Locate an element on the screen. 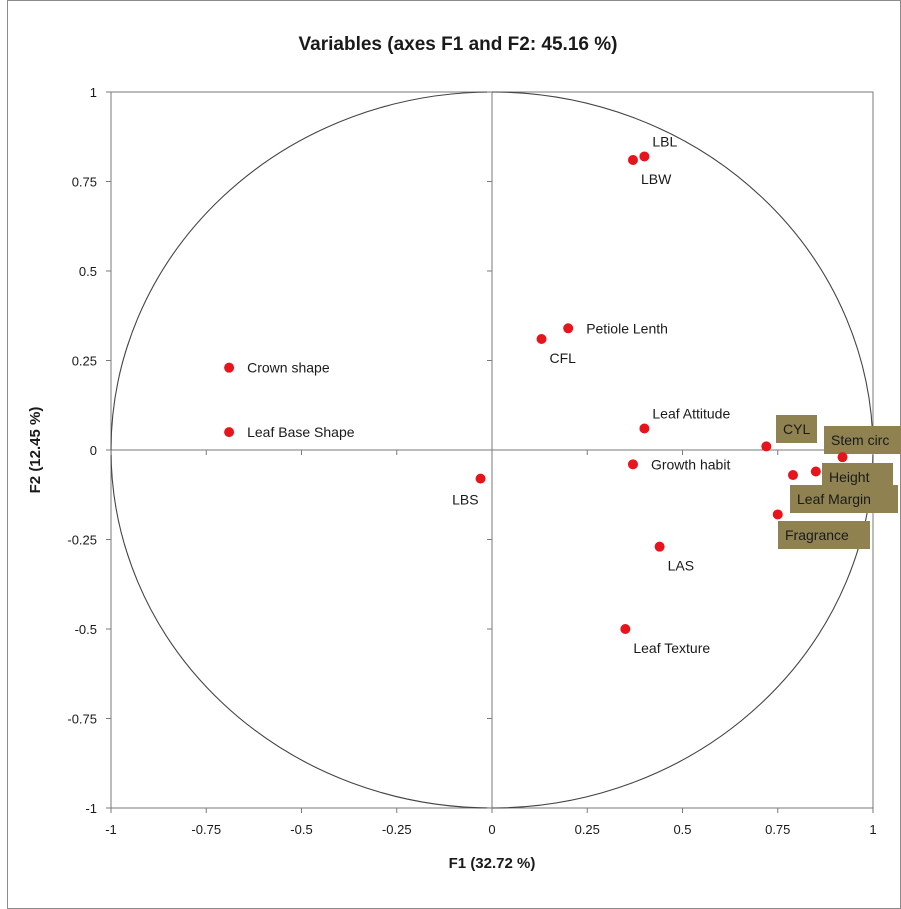  x-tick-label: -1 is located at coordinates (111, 829).